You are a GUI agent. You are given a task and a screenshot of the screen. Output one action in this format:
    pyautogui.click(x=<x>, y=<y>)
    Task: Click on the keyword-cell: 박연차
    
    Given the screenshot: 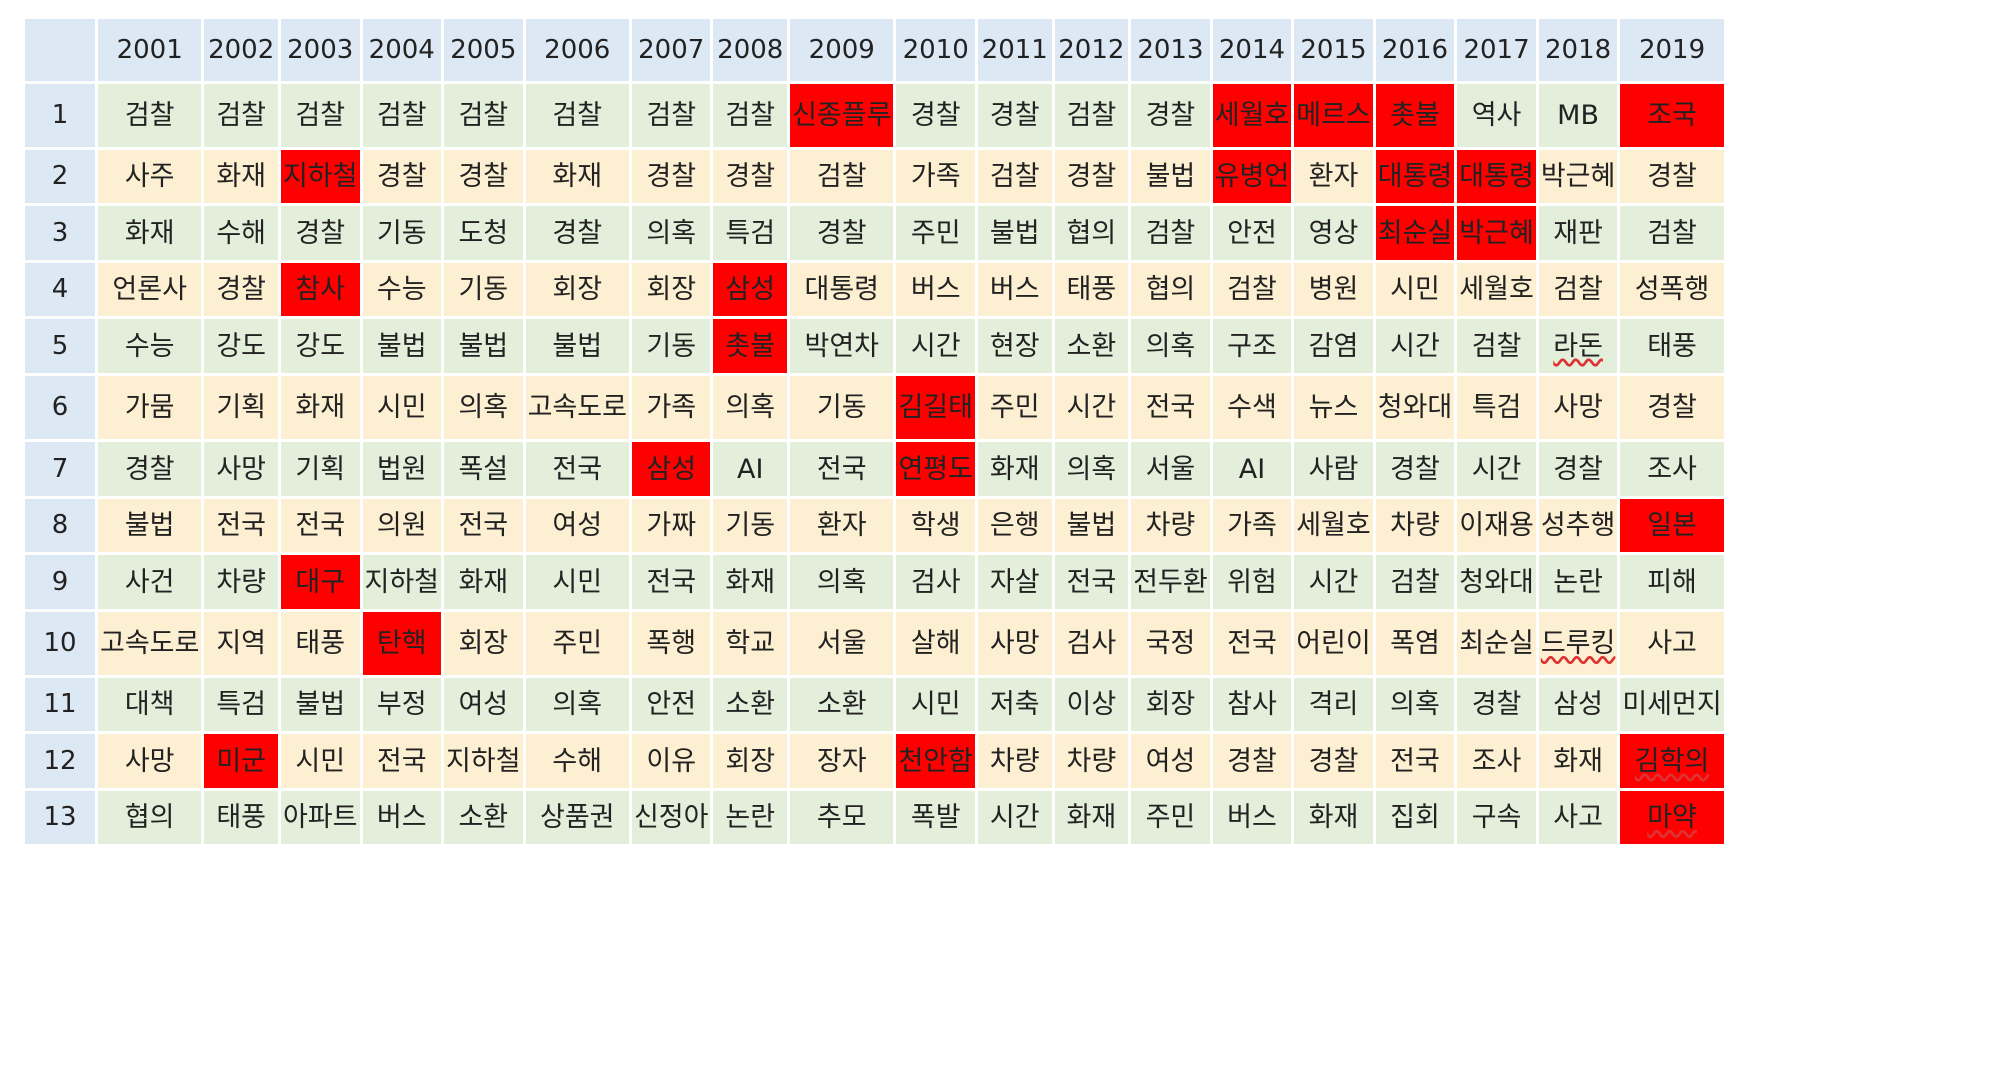 What is the action you would take?
    pyautogui.click(x=842, y=346)
    